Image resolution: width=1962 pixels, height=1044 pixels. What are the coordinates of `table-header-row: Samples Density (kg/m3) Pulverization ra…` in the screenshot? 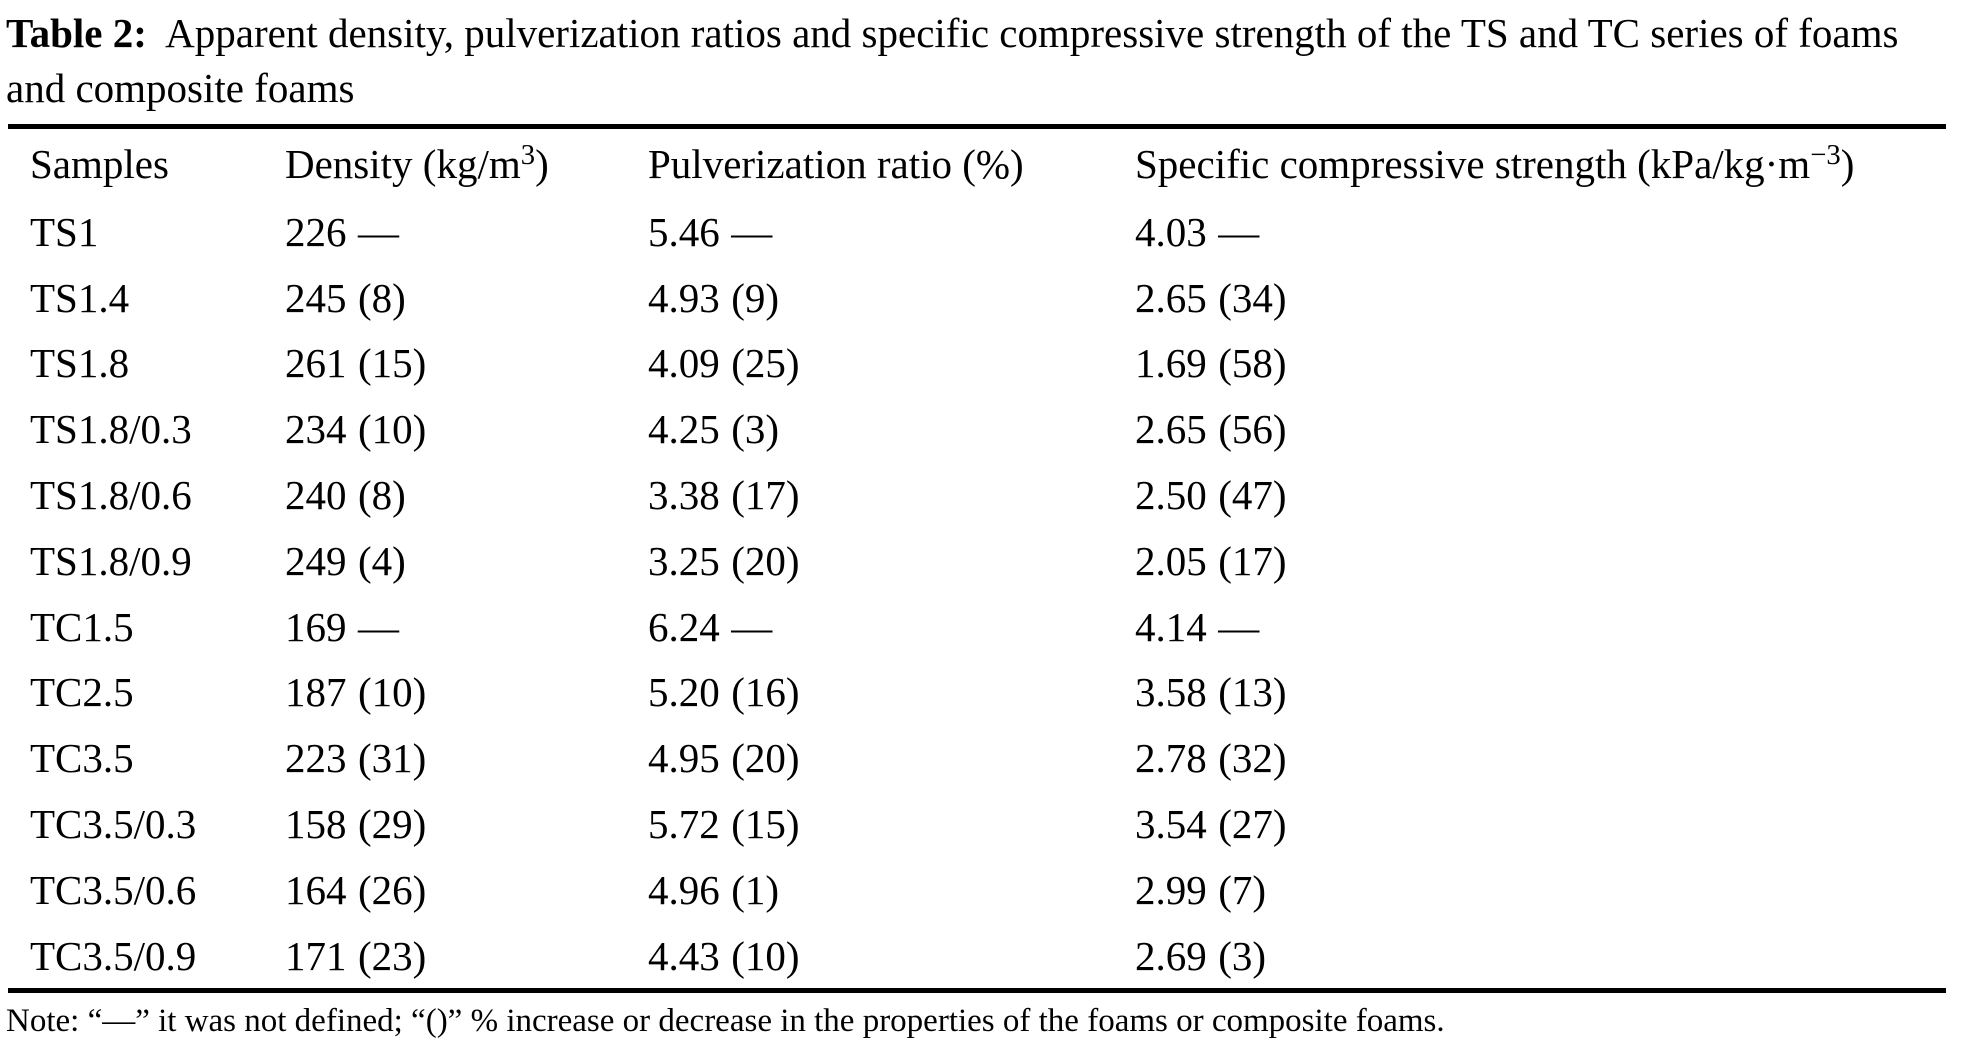 It's located at (977, 164).